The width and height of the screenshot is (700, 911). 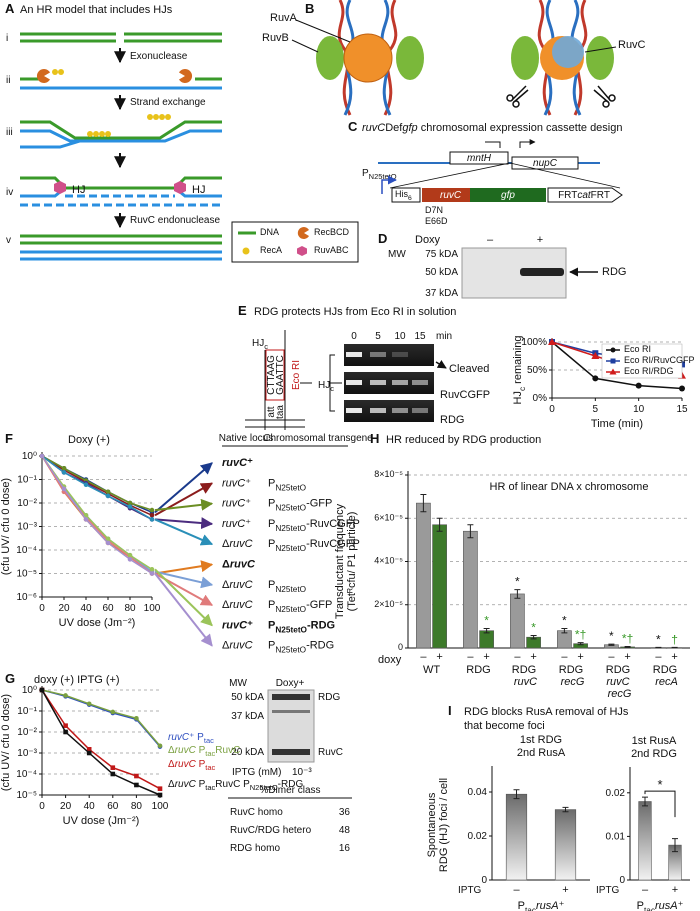 I want to click on x-axis-label: IPTG, so click(x=470, y=890).